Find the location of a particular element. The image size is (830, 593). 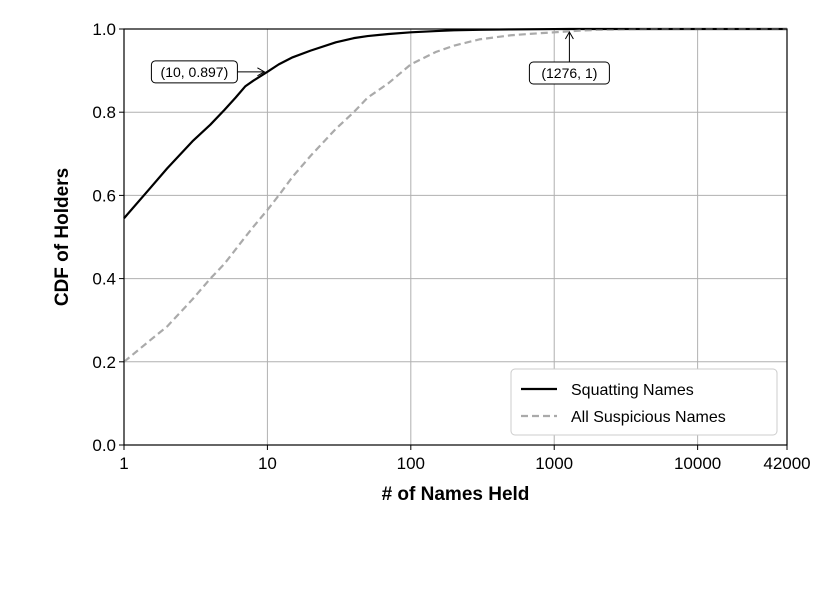

y-tick-label: 0.2 is located at coordinates (104, 362).